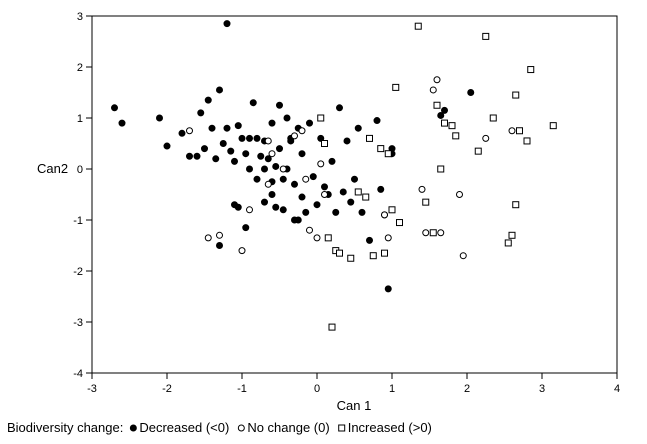 This screenshot has height=444, width=647. Describe the element at coordinates (92, 389) in the screenshot. I see `x-tick-label: -3` at that location.